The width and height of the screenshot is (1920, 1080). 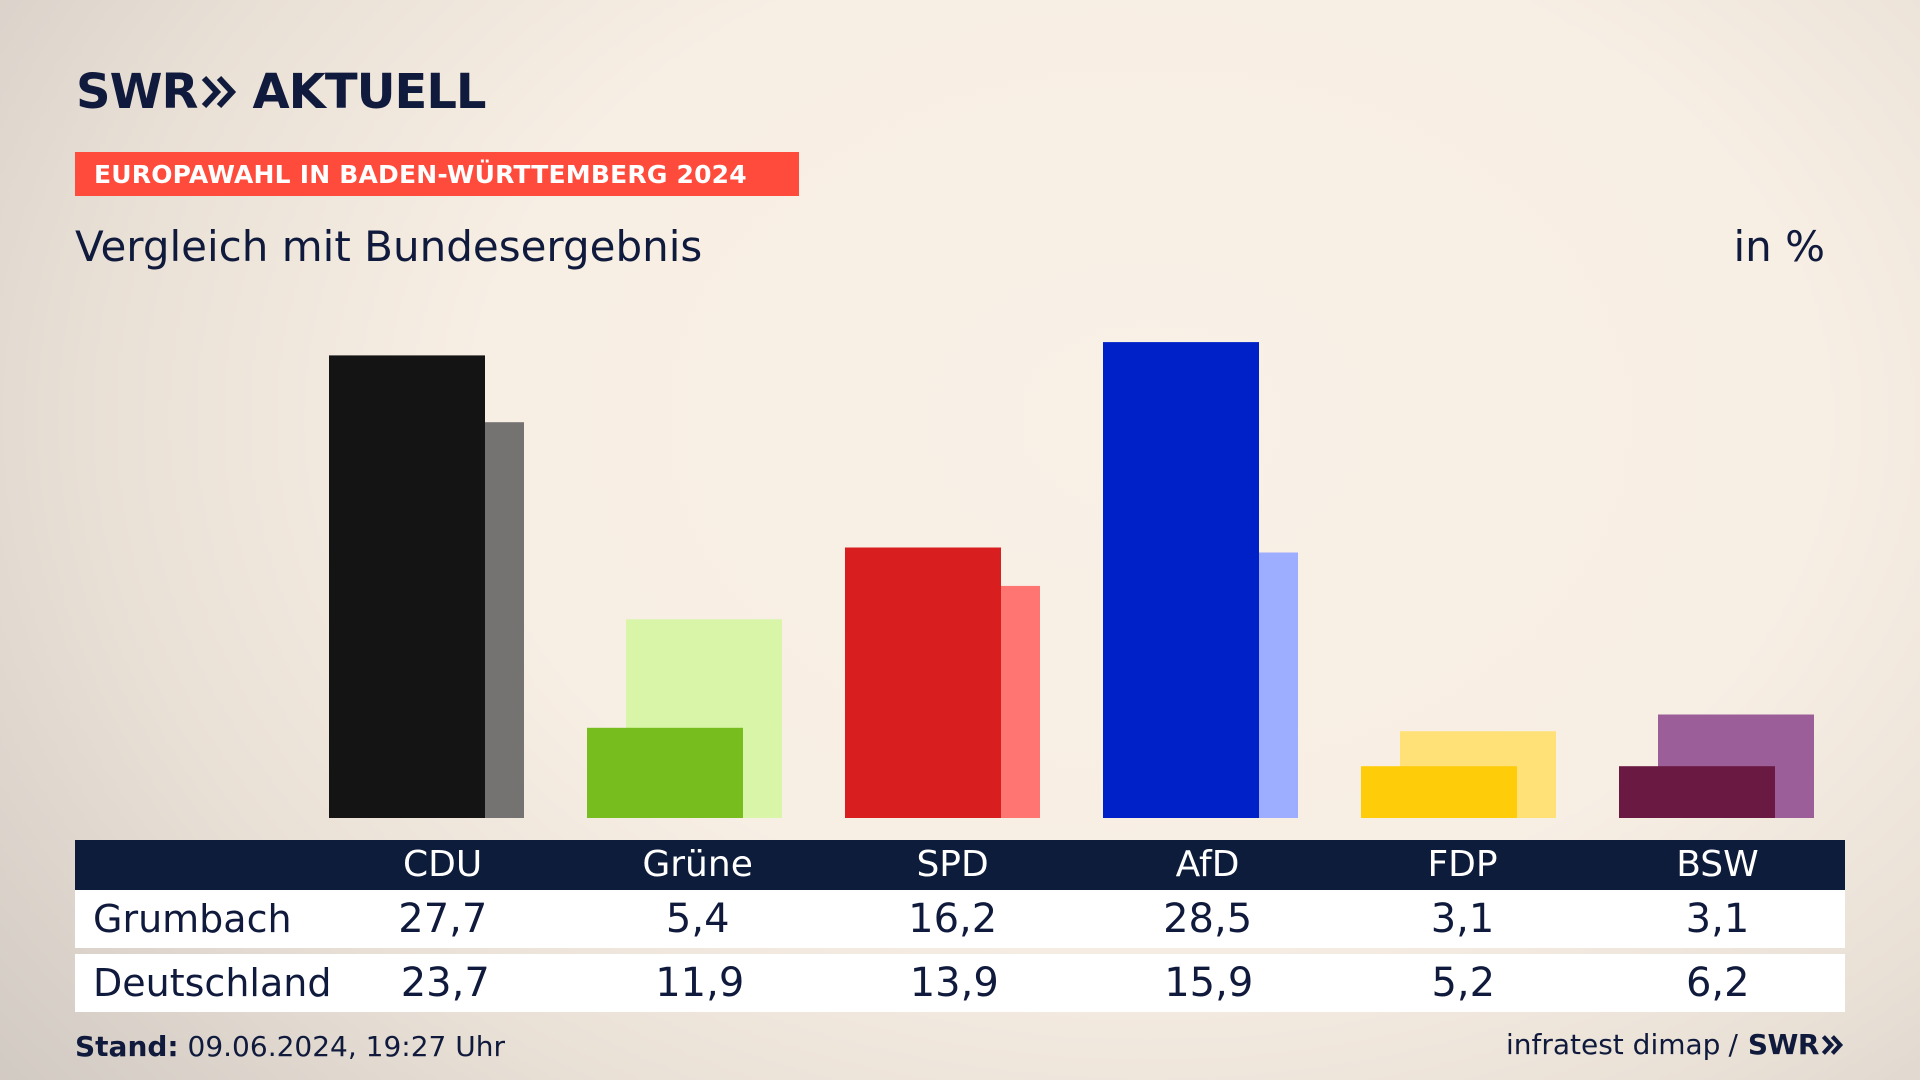 I want to click on value-cell: 28,5, so click(x=1208, y=919).